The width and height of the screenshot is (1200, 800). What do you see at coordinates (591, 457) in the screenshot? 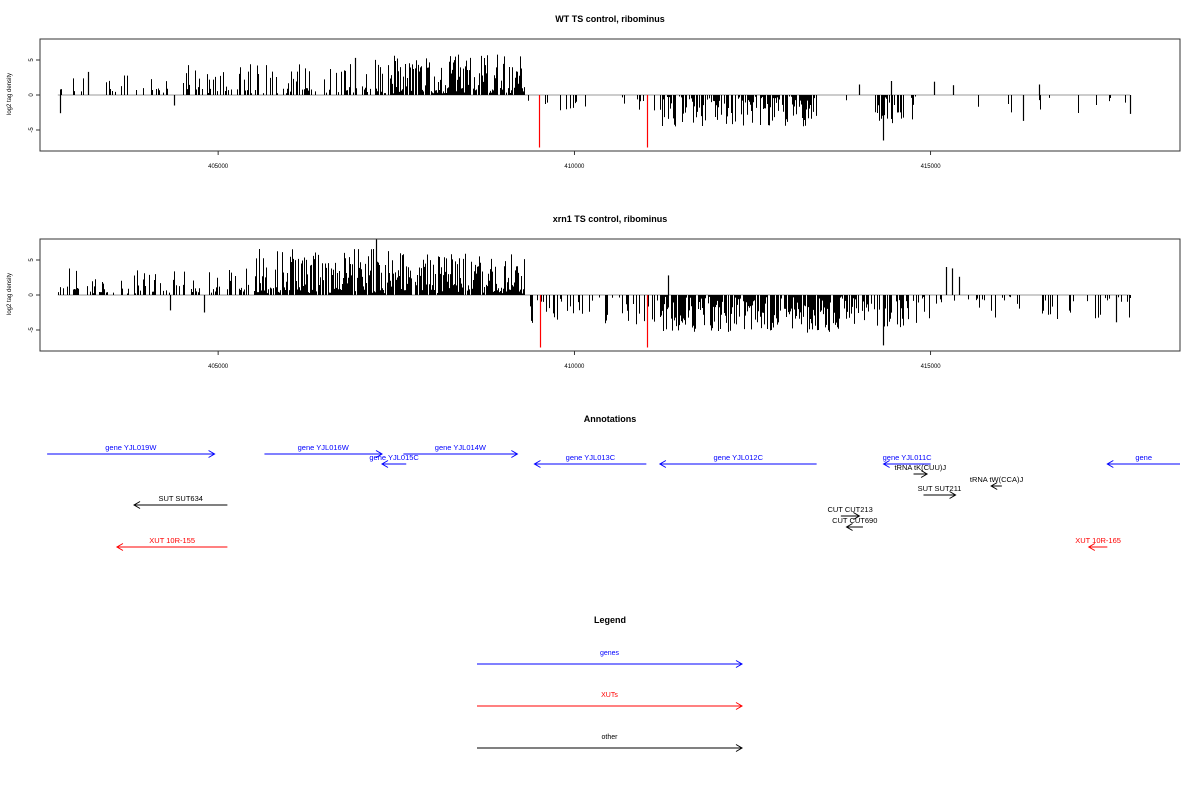
I see `feature-label: gene YJL013C` at bounding box center [591, 457].